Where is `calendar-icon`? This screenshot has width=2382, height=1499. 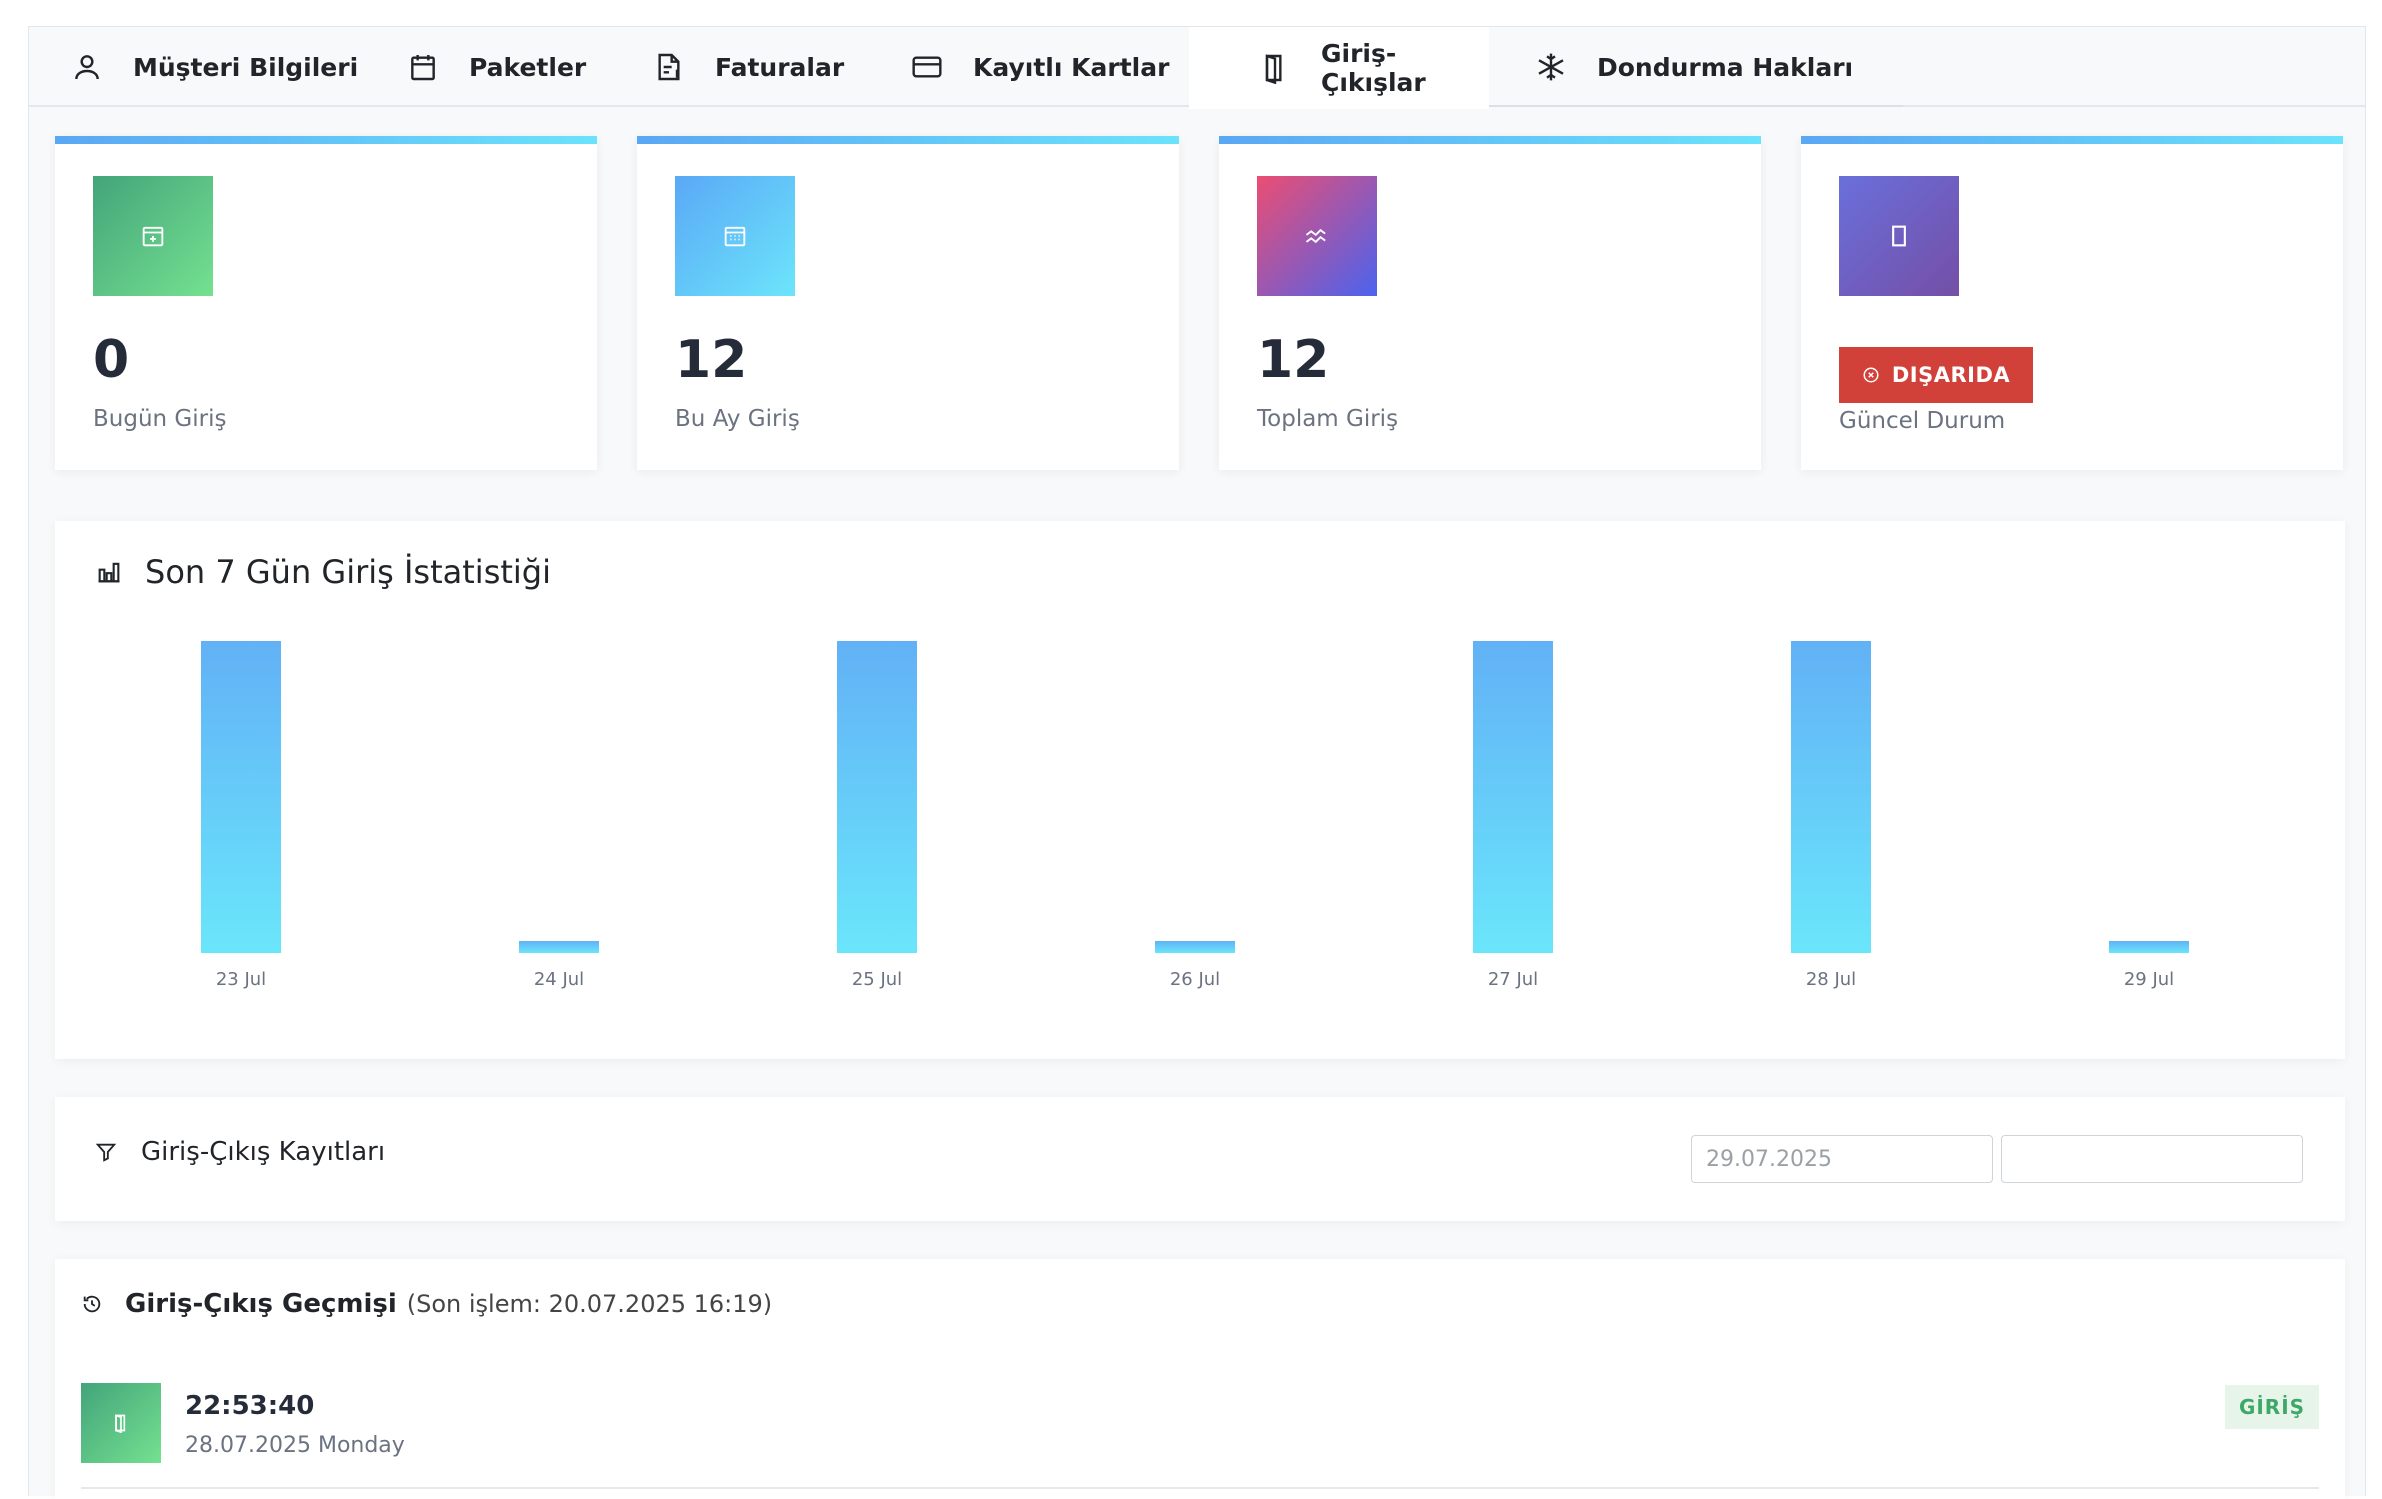 calendar-icon is located at coordinates (423, 68).